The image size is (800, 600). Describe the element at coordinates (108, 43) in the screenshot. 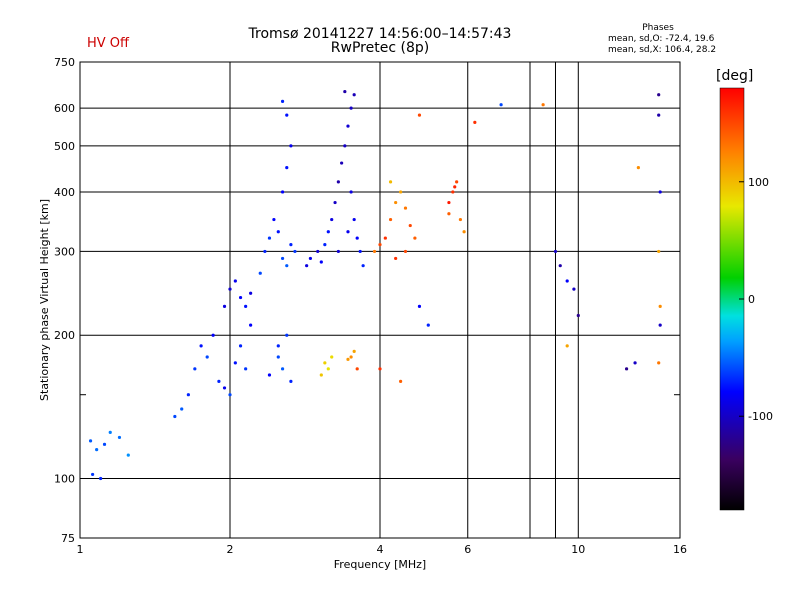

I see `hv-status: HV Off` at that location.